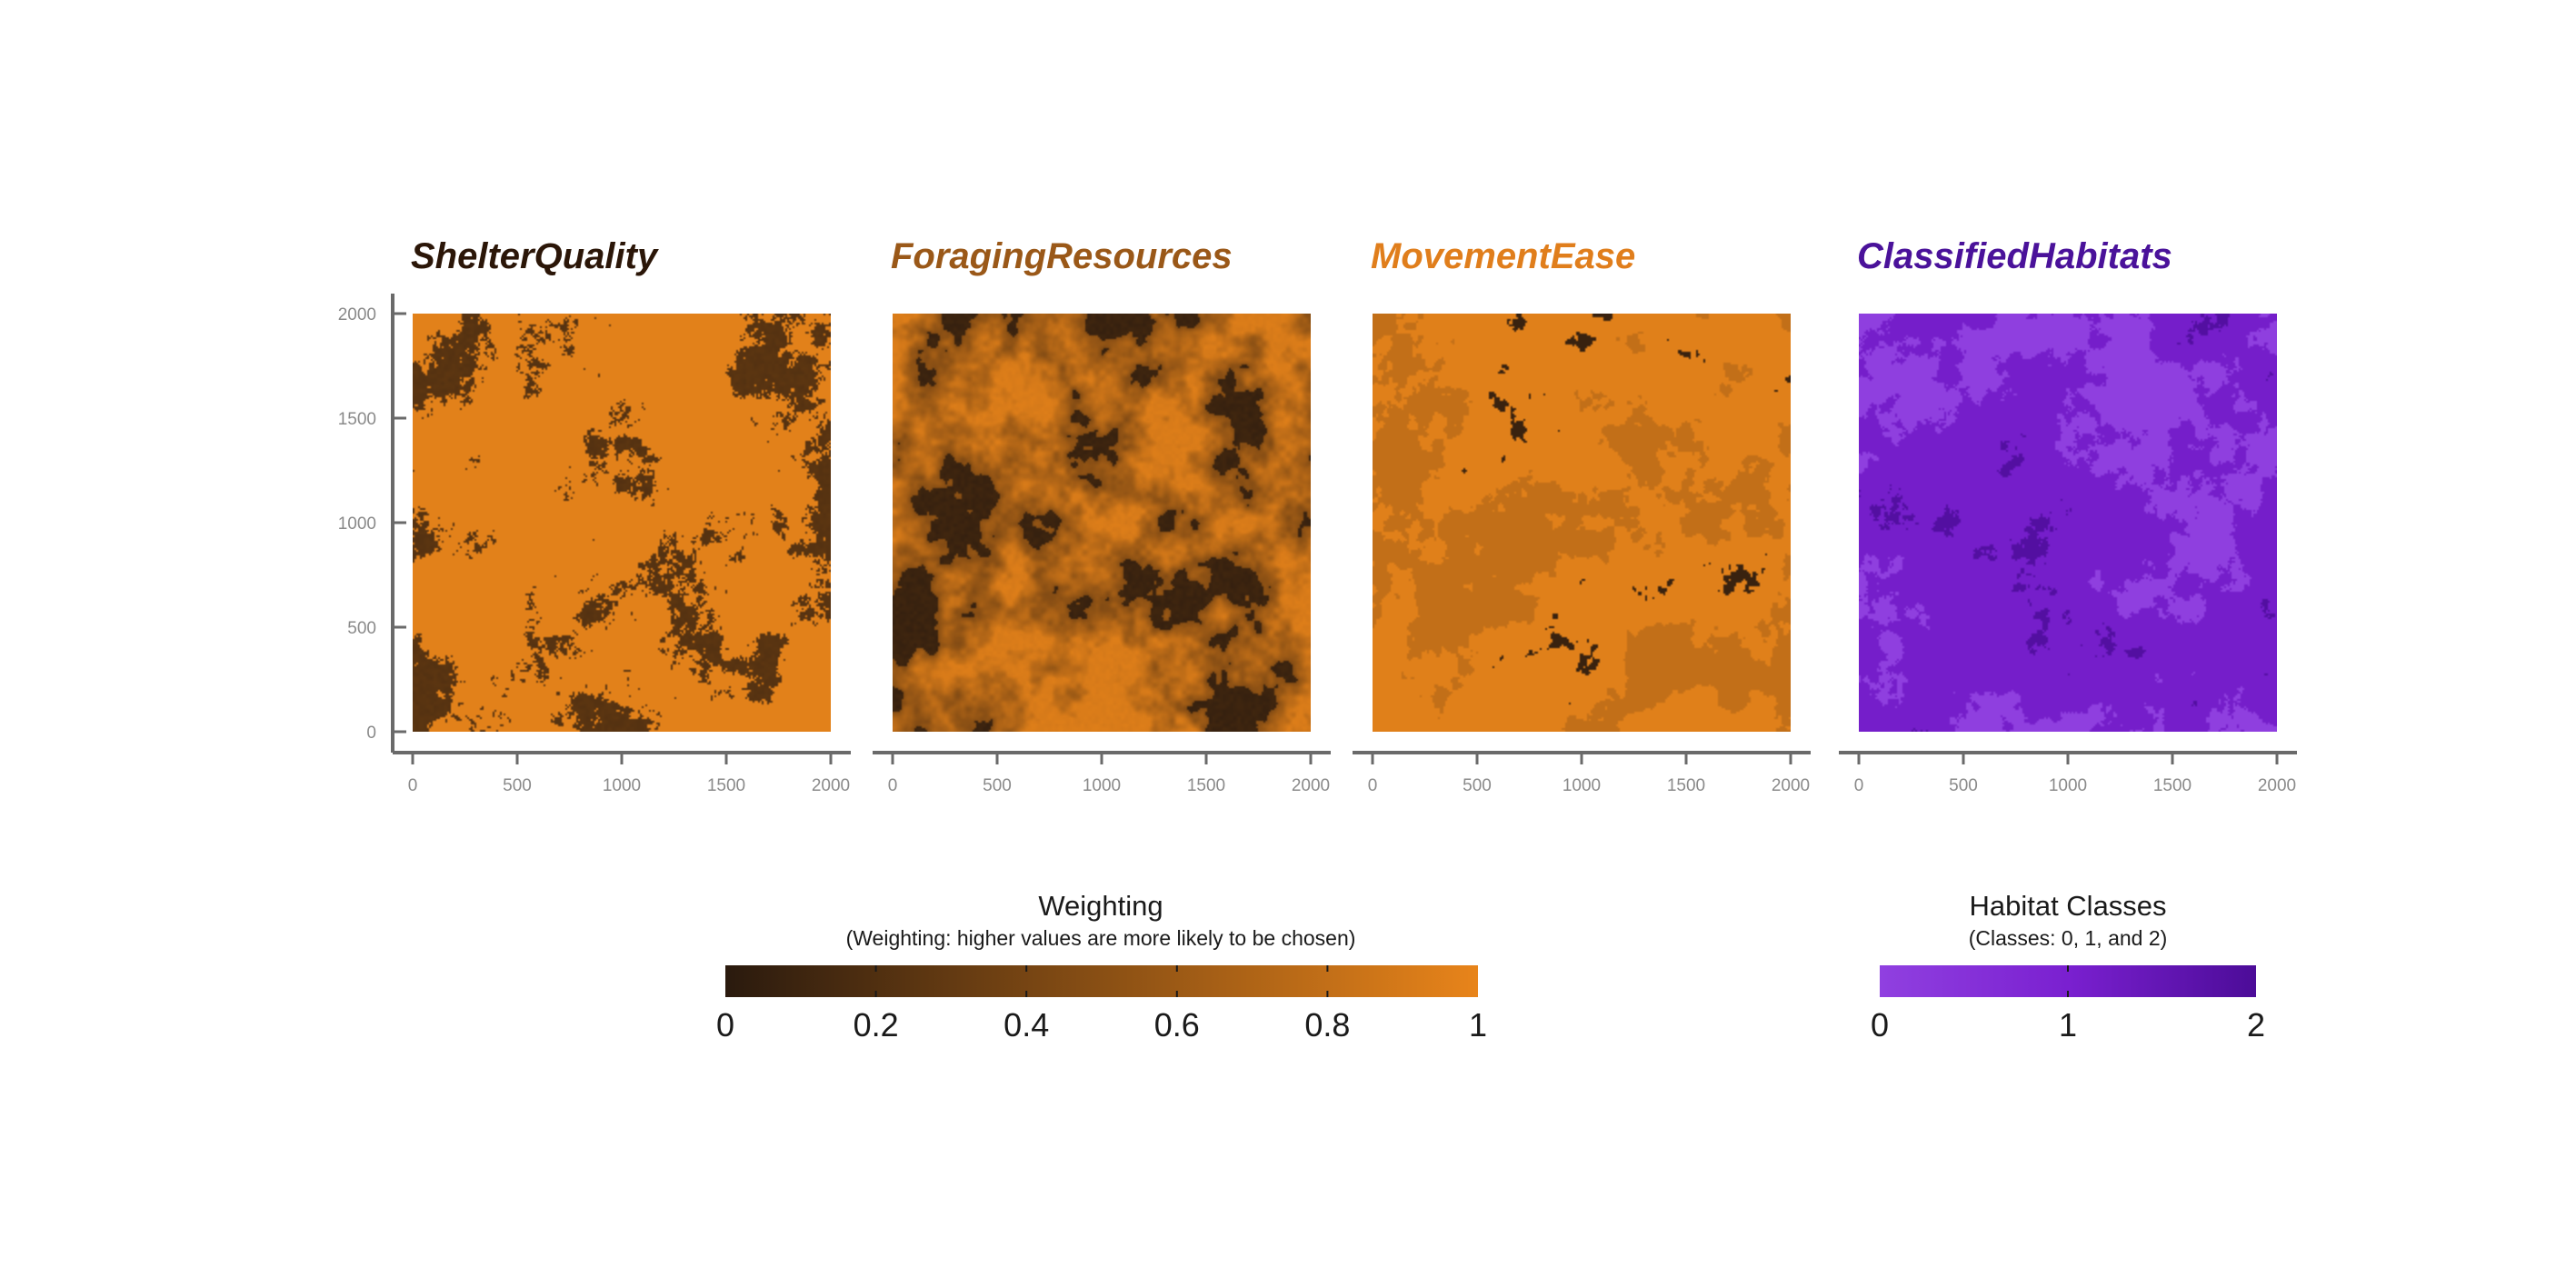  Describe the element at coordinates (1503, 256) in the screenshot. I see `panel-title: MovementEase` at that location.